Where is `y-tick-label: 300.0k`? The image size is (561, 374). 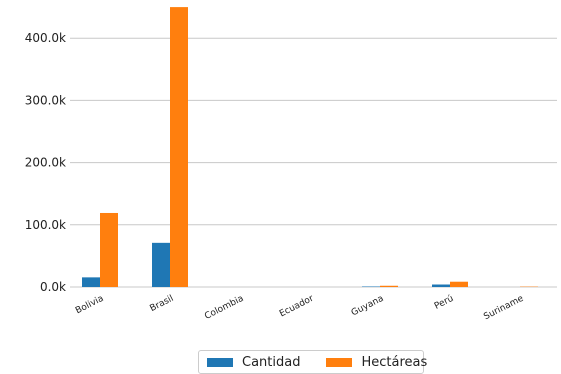 y-tick-label: 300.0k is located at coordinates (45, 100).